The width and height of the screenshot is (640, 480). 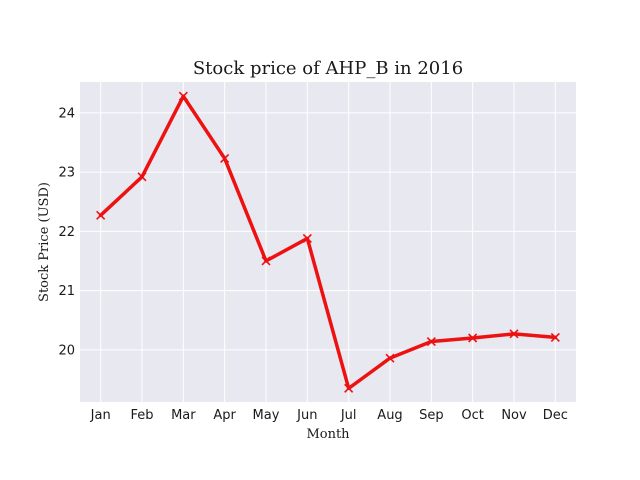 What do you see at coordinates (183, 415) in the screenshot?
I see `x-tick-label: Mar` at bounding box center [183, 415].